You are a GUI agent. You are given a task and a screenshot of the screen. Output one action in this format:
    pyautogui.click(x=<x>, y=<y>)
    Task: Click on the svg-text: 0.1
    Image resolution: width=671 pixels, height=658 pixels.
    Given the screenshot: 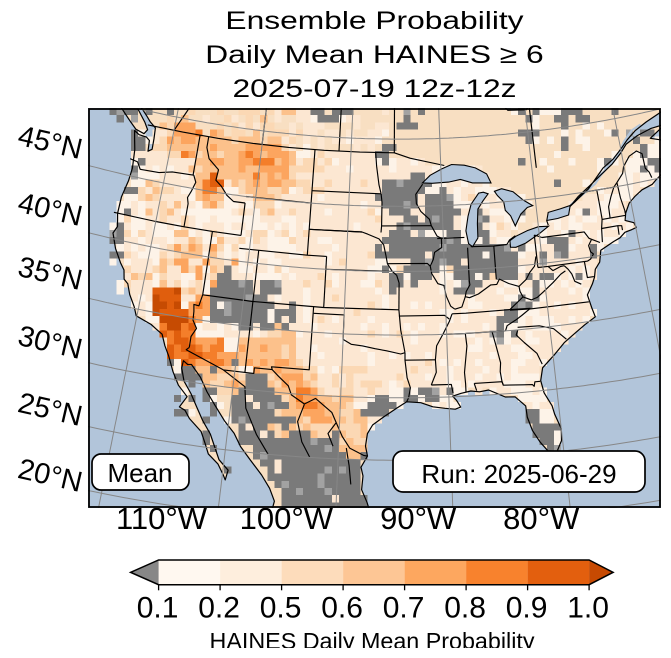 What is the action you would take?
    pyautogui.click(x=158, y=608)
    